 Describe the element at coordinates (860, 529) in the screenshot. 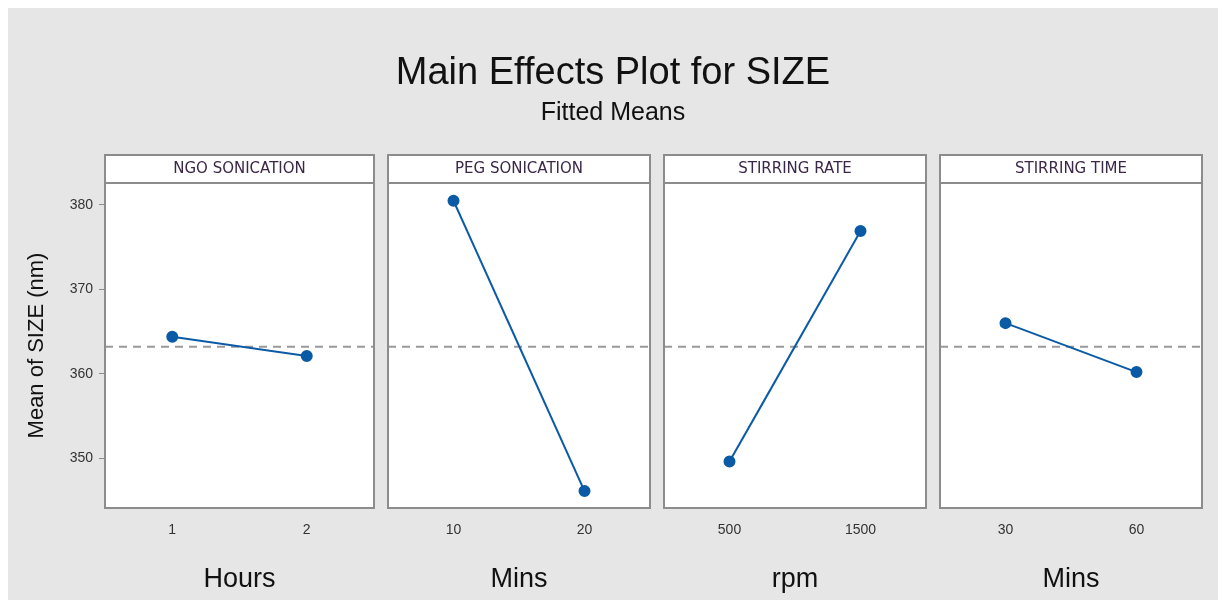

I see `x-tick-label: 1500` at that location.